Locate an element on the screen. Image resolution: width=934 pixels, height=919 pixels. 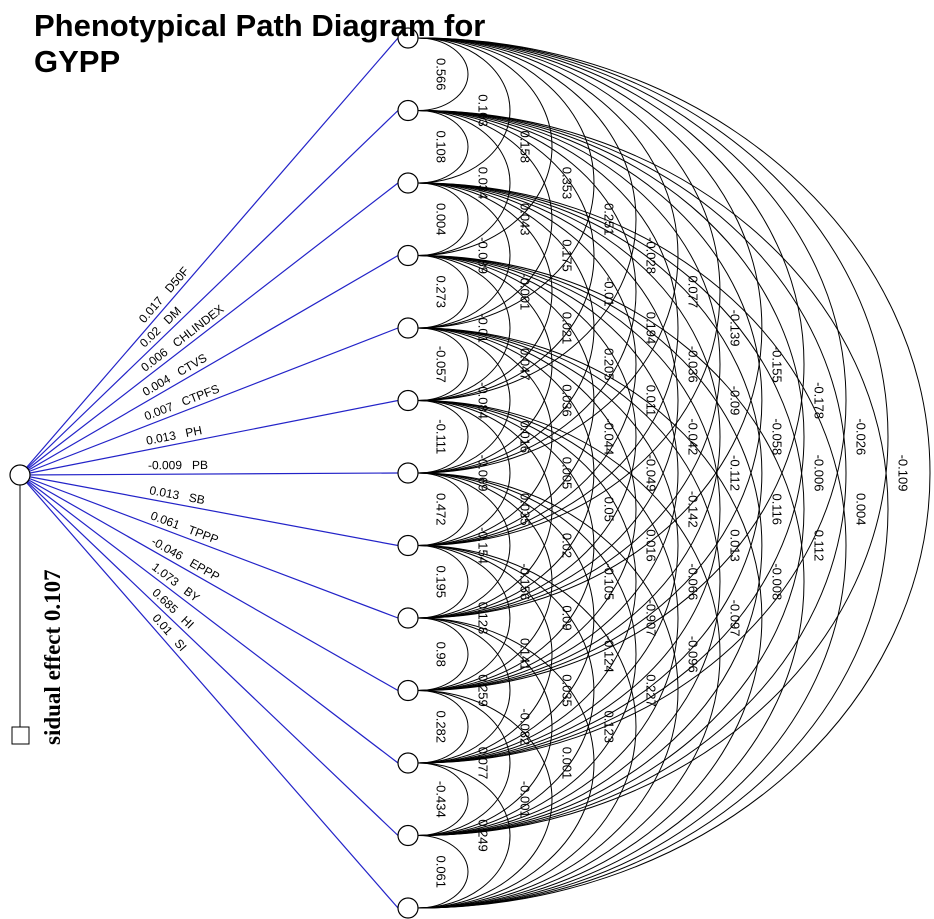
correlation-label: -0.036 is located at coordinates (693, 364).